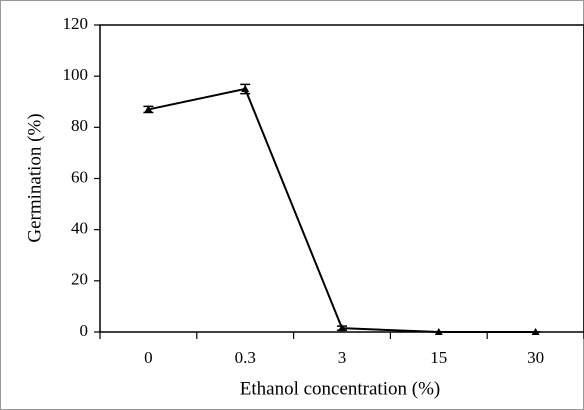 The width and height of the screenshot is (584, 410). What do you see at coordinates (79, 176) in the screenshot?
I see `y-tick-label: 60` at bounding box center [79, 176].